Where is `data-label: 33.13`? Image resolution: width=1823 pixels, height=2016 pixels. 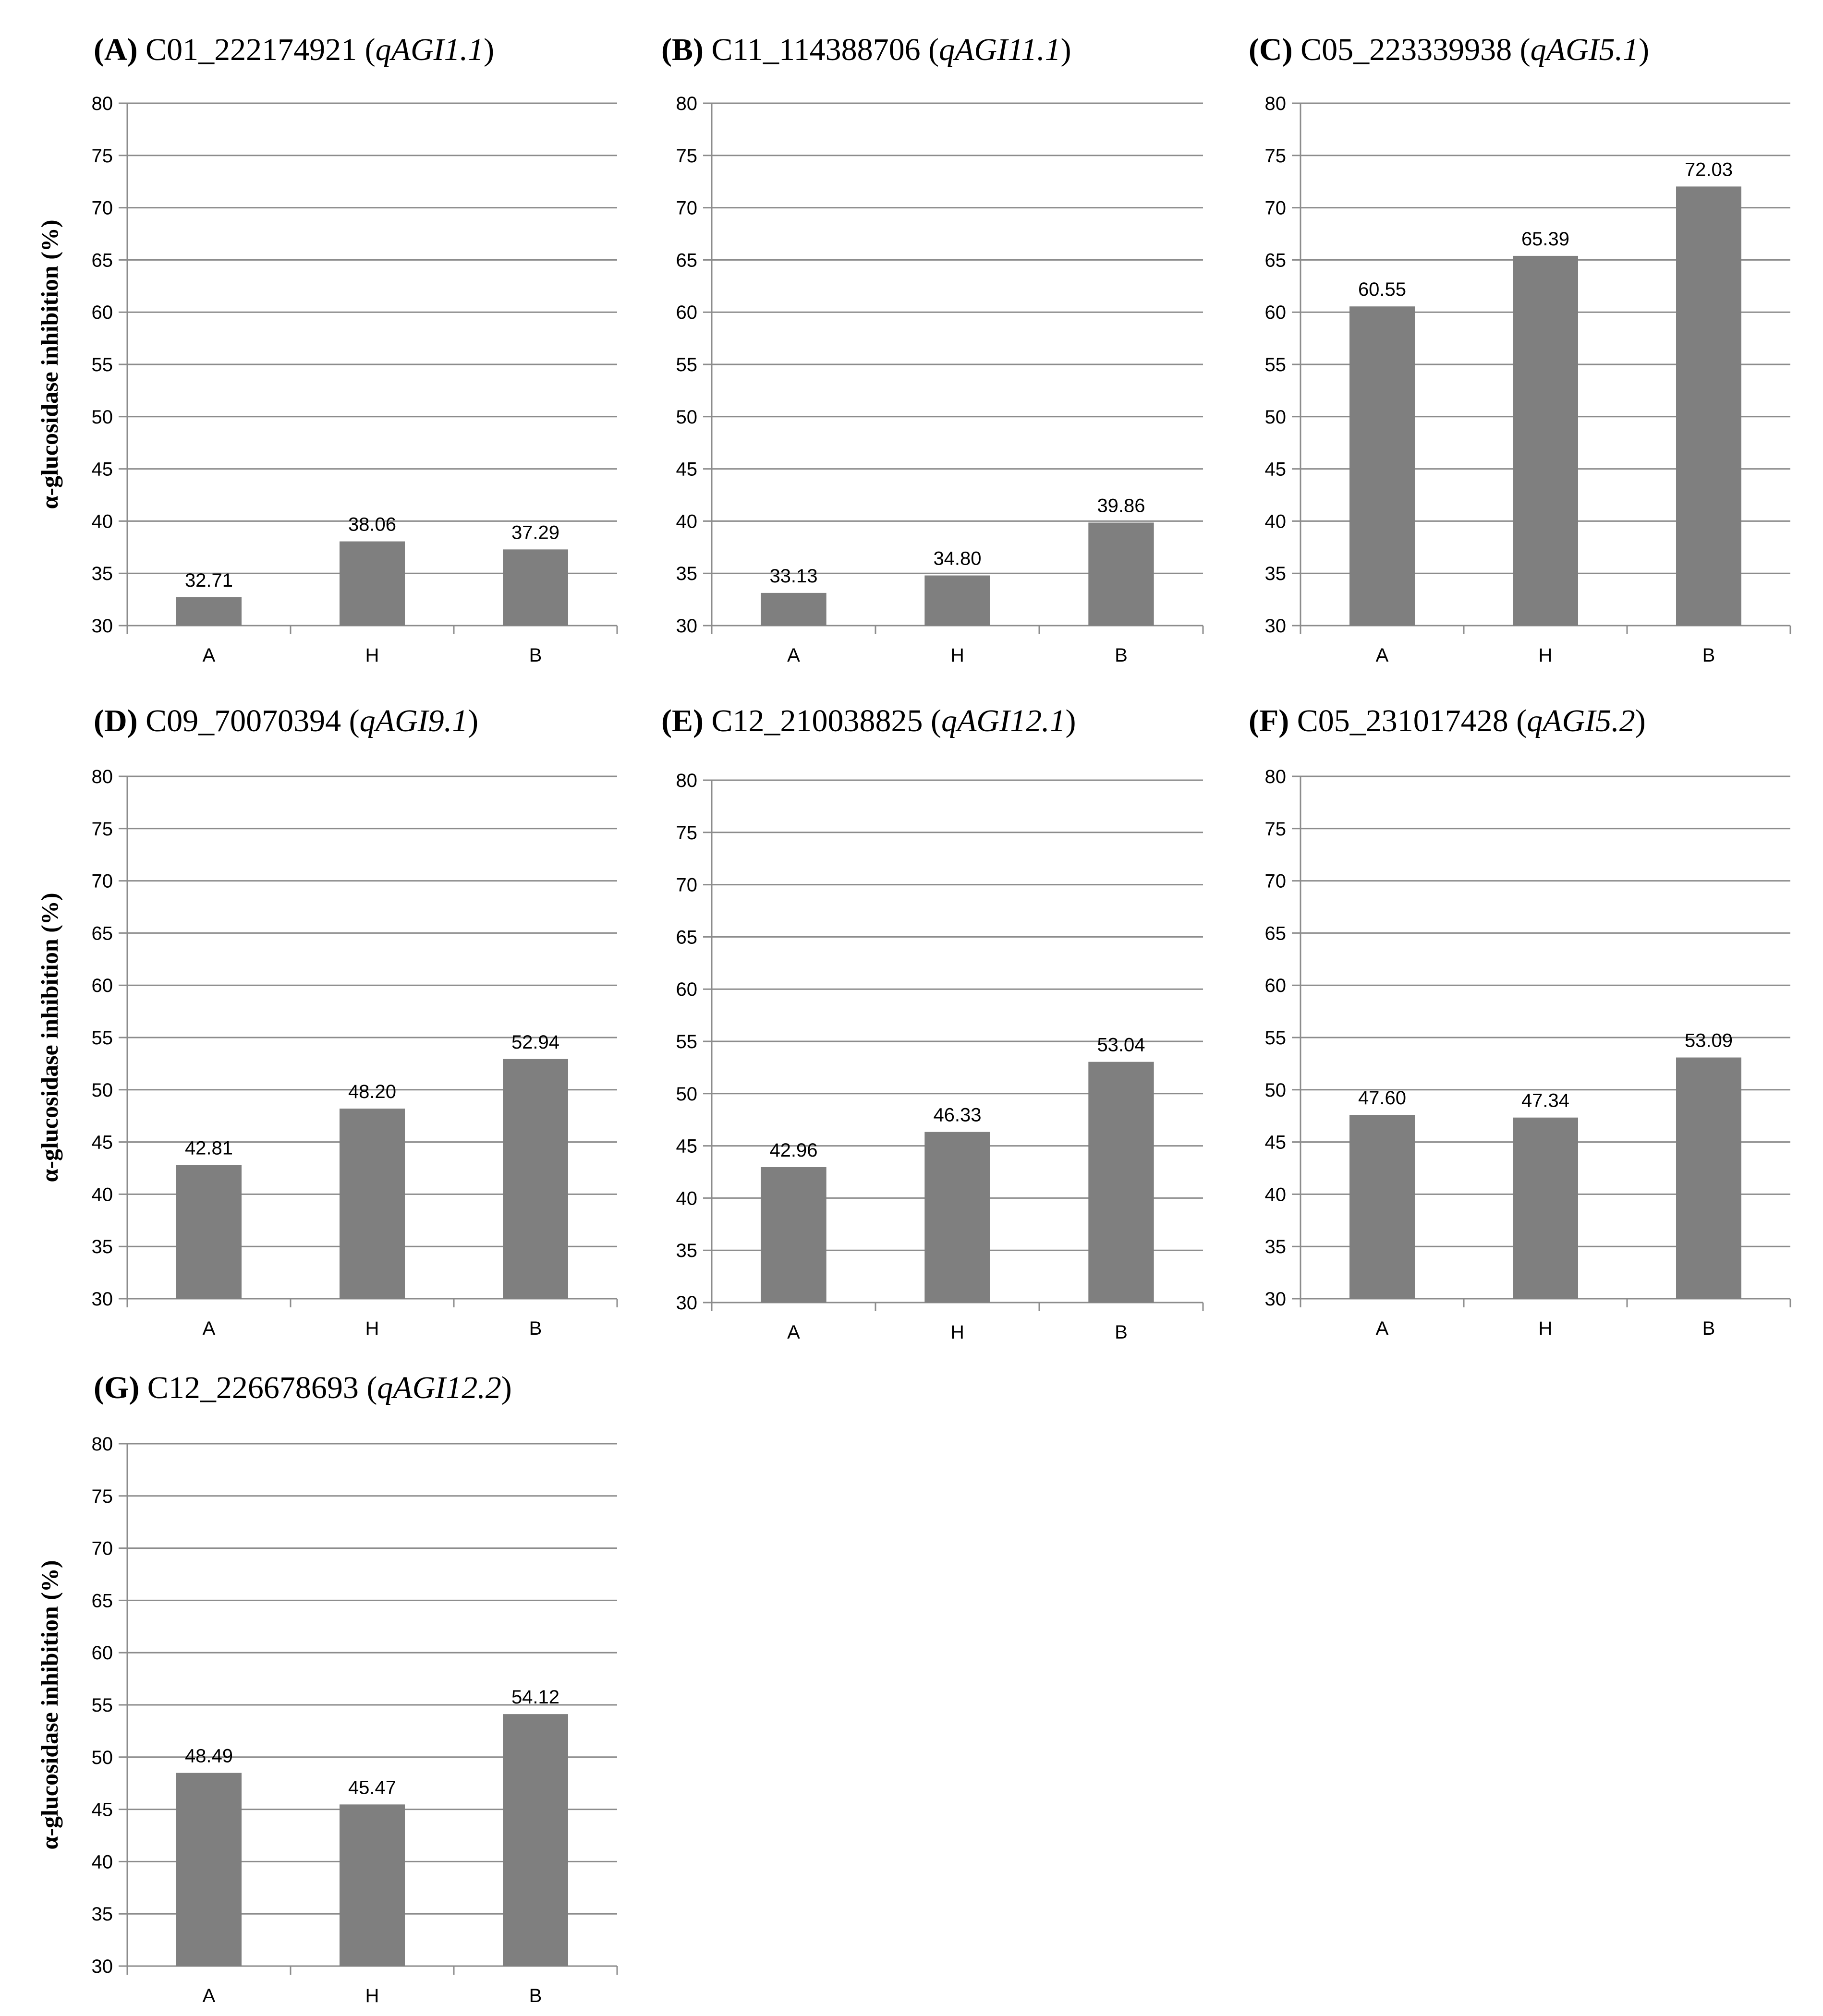
data-label: 33.13 is located at coordinates (793, 576).